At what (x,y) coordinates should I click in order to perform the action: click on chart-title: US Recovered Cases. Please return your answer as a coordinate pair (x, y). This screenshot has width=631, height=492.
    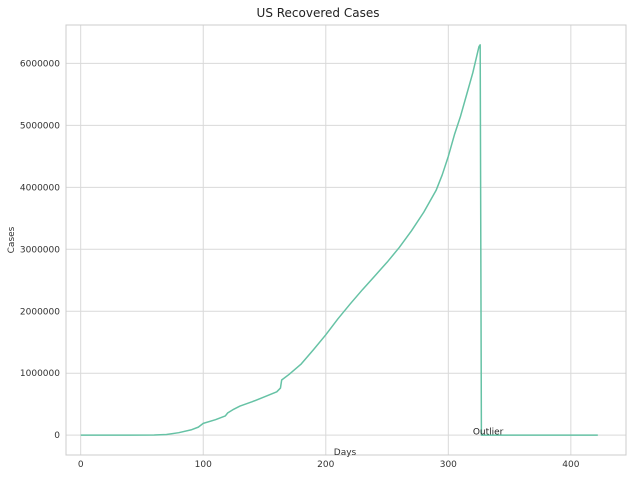
    Looking at the image, I should click on (318, 13).